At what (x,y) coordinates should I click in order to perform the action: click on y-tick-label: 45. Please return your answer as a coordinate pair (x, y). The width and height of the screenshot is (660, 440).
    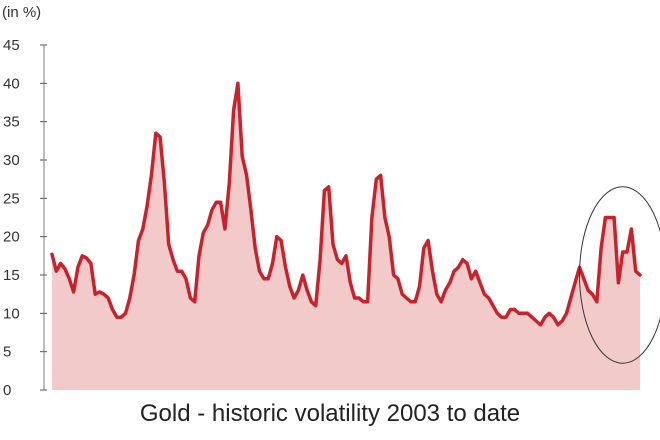
    Looking at the image, I should click on (11, 45).